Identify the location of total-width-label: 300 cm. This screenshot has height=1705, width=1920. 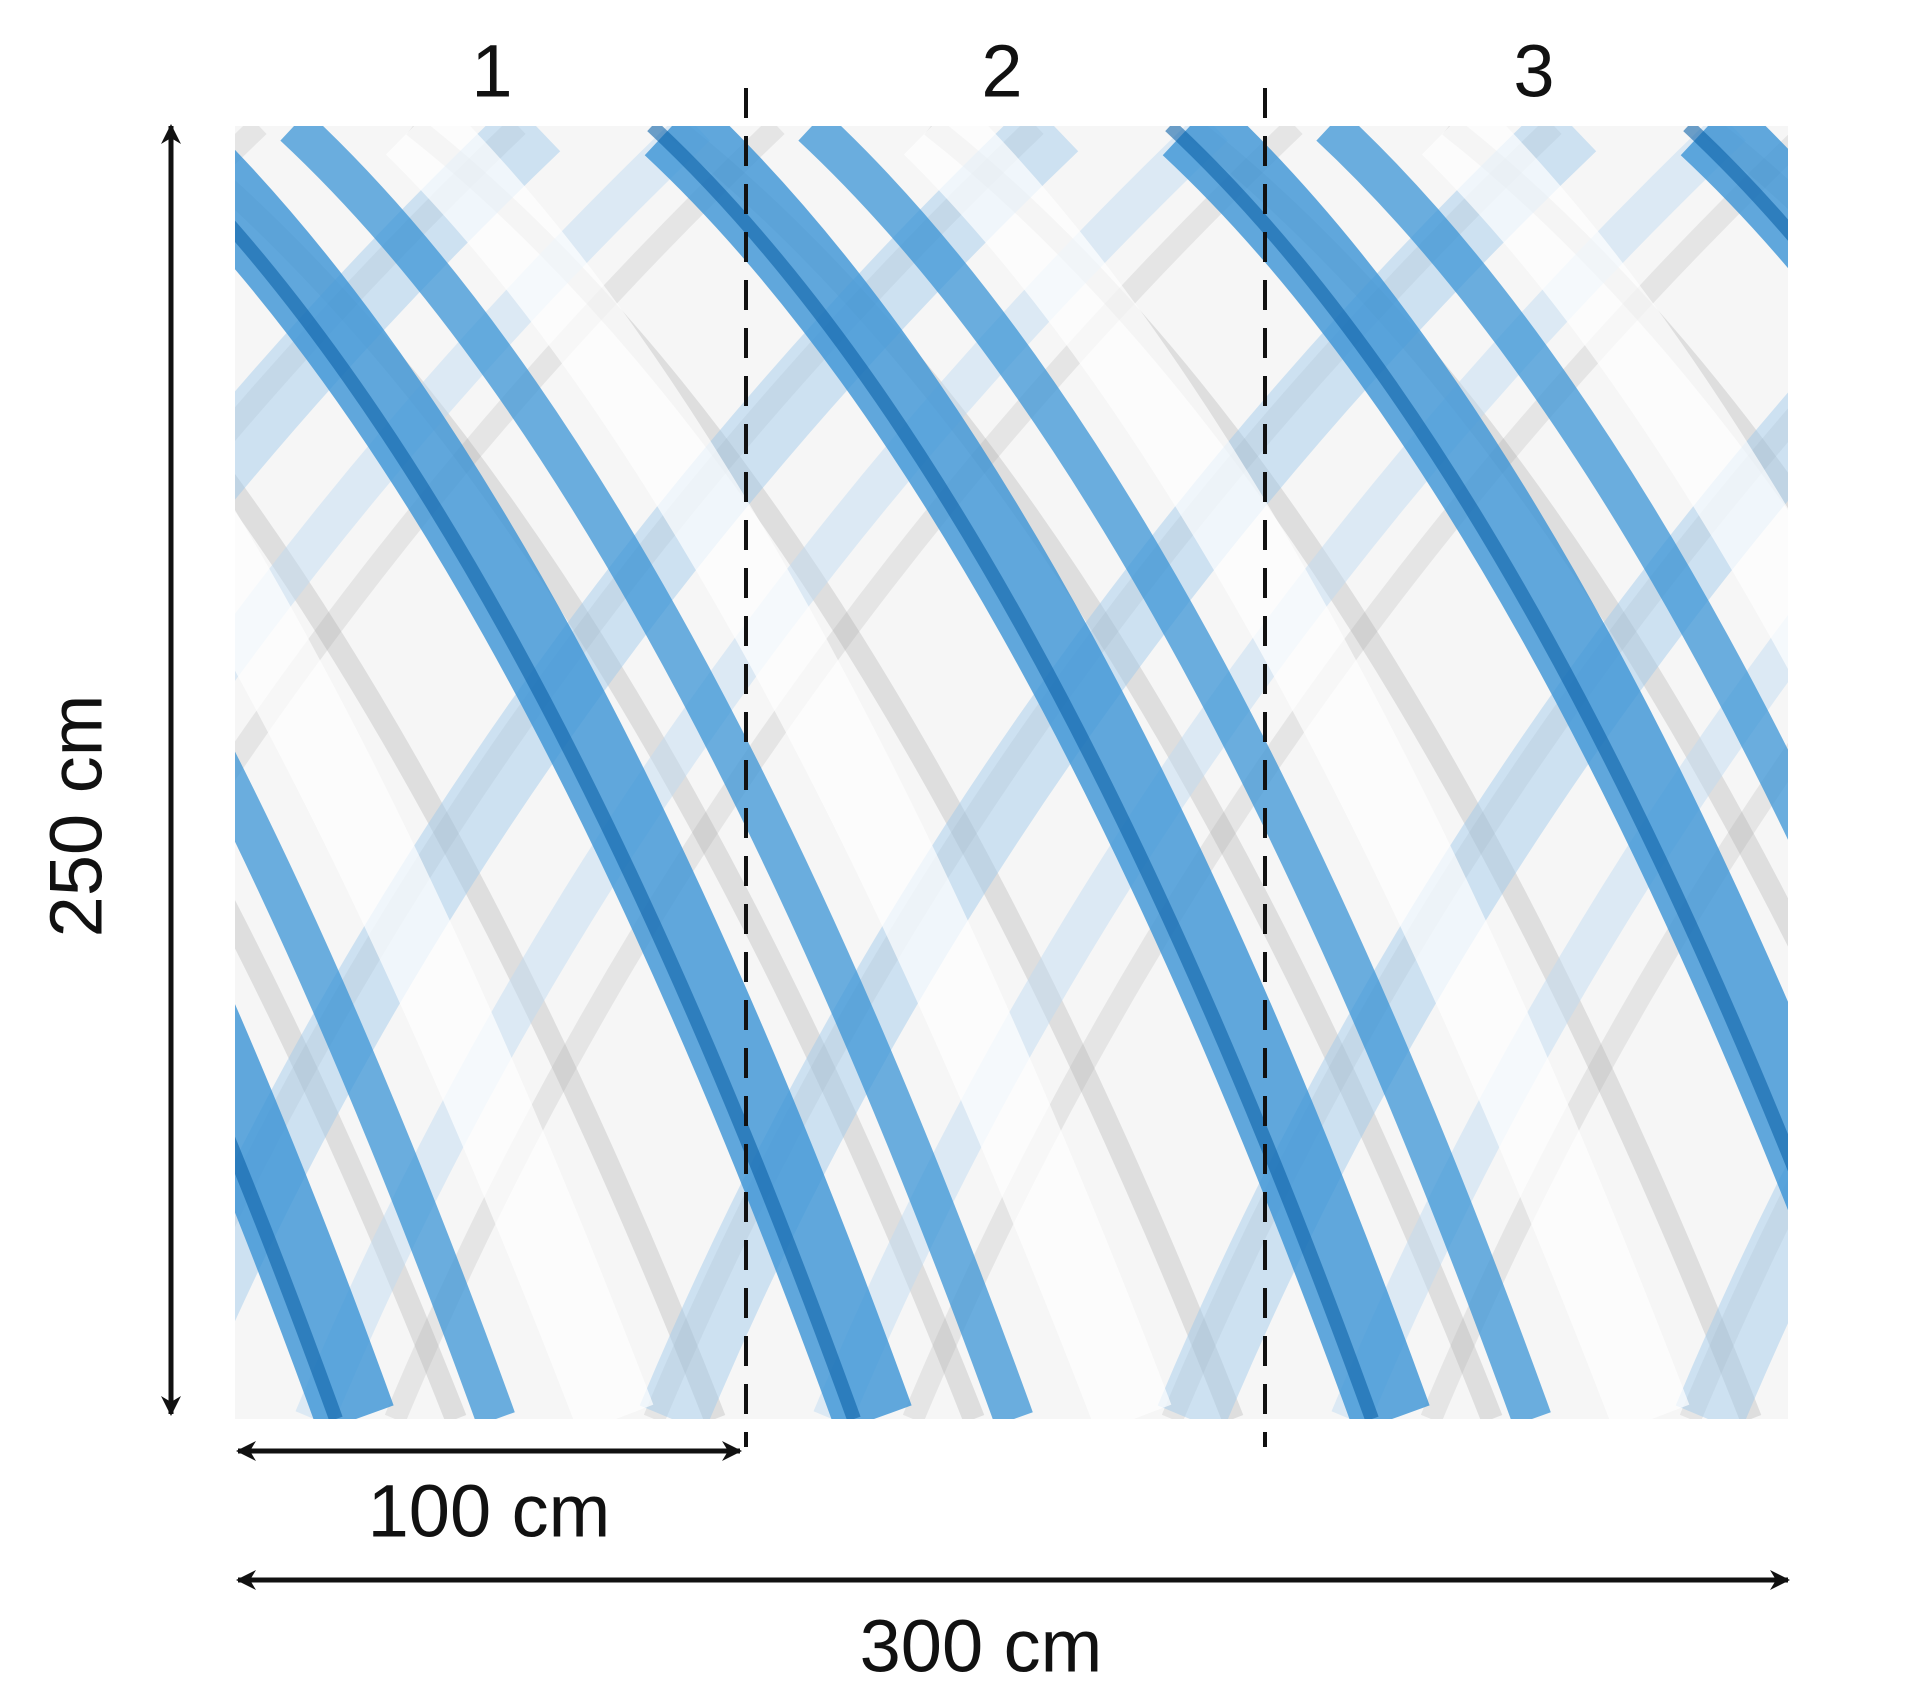
(981, 1646).